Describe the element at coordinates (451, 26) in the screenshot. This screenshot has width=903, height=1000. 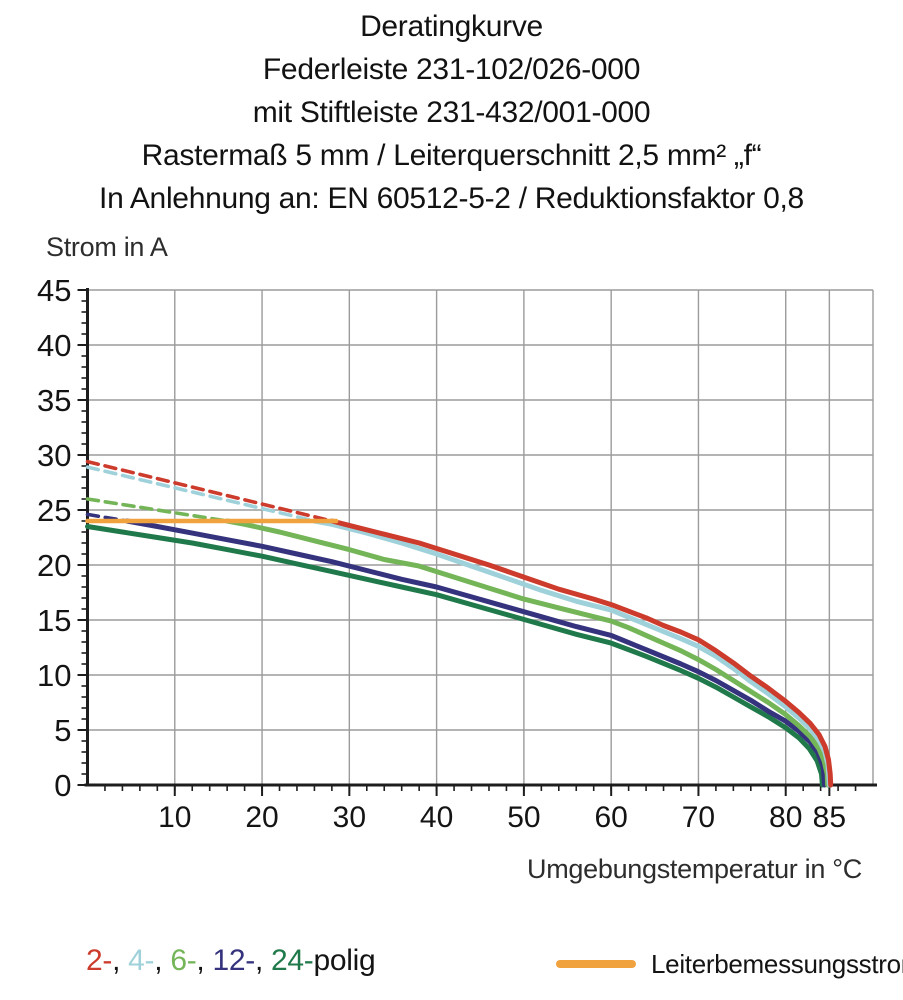
I see `title-line-1: Deratingkurve` at that location.